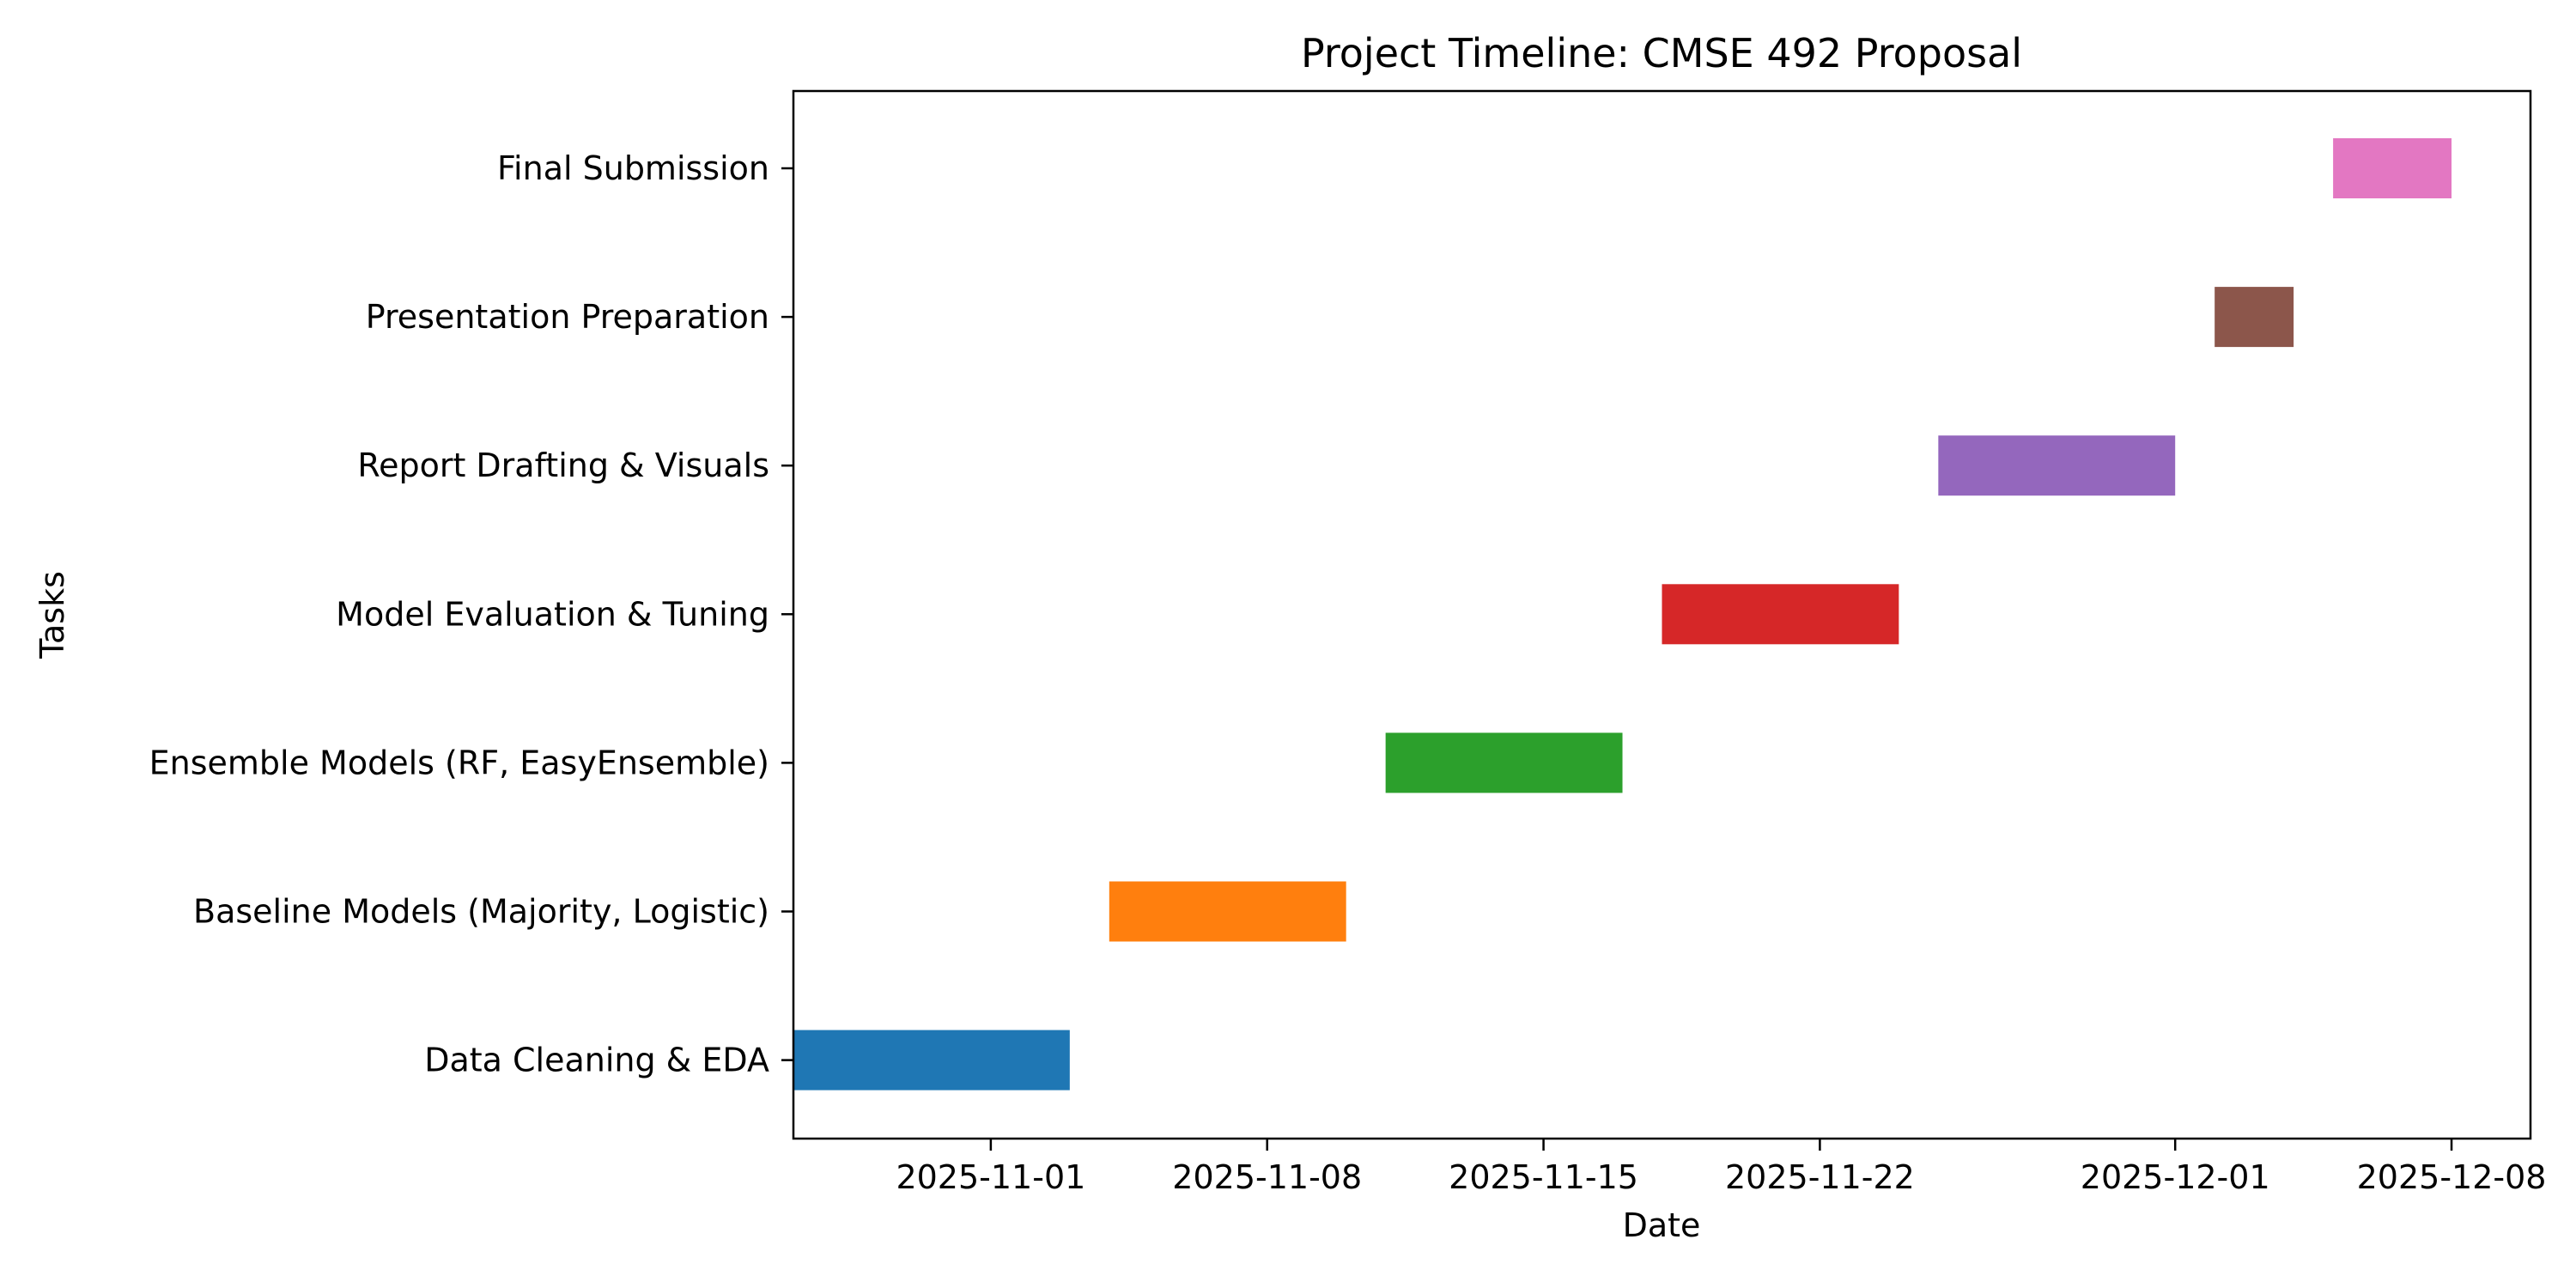 This screenshot has height=1288, width=2576. I want to click on x-tick-label: 2025-11-08, so click(1267, 1177).